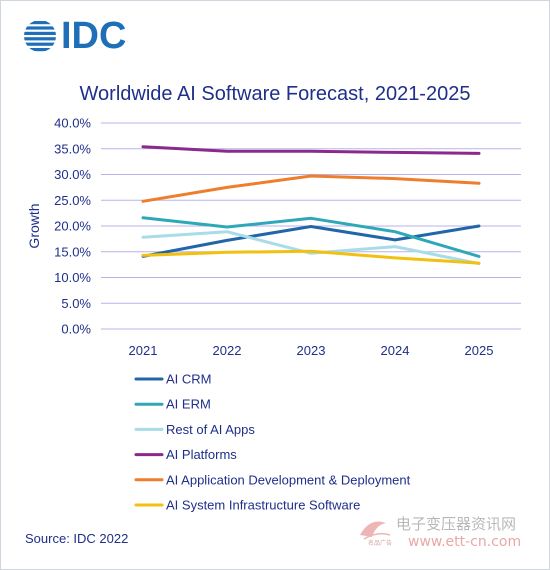  What do you see at coordinates (34, 225) in the screenshot?
I see `y-axis-label: Growth` at bounding box center [34, 225].